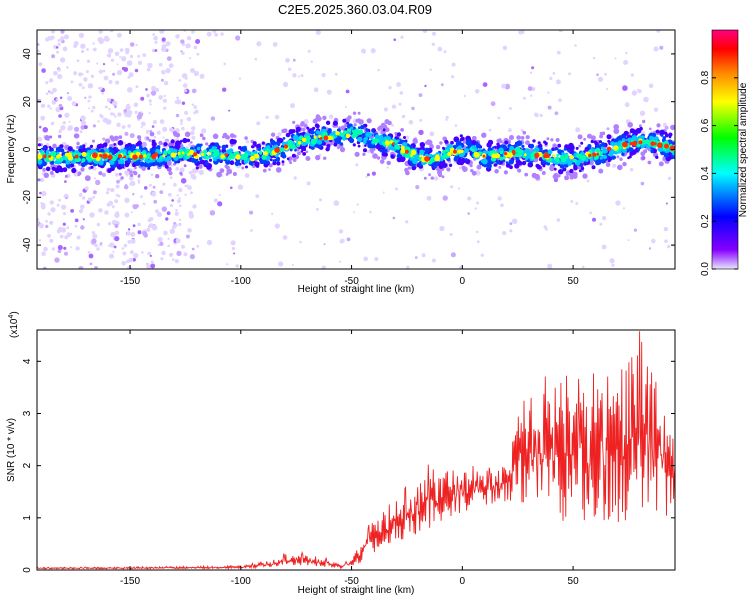 Image resolution: width=750 pixels, height=600 pixels. I want to click on y-tick-label: 4, so click(27, 361).